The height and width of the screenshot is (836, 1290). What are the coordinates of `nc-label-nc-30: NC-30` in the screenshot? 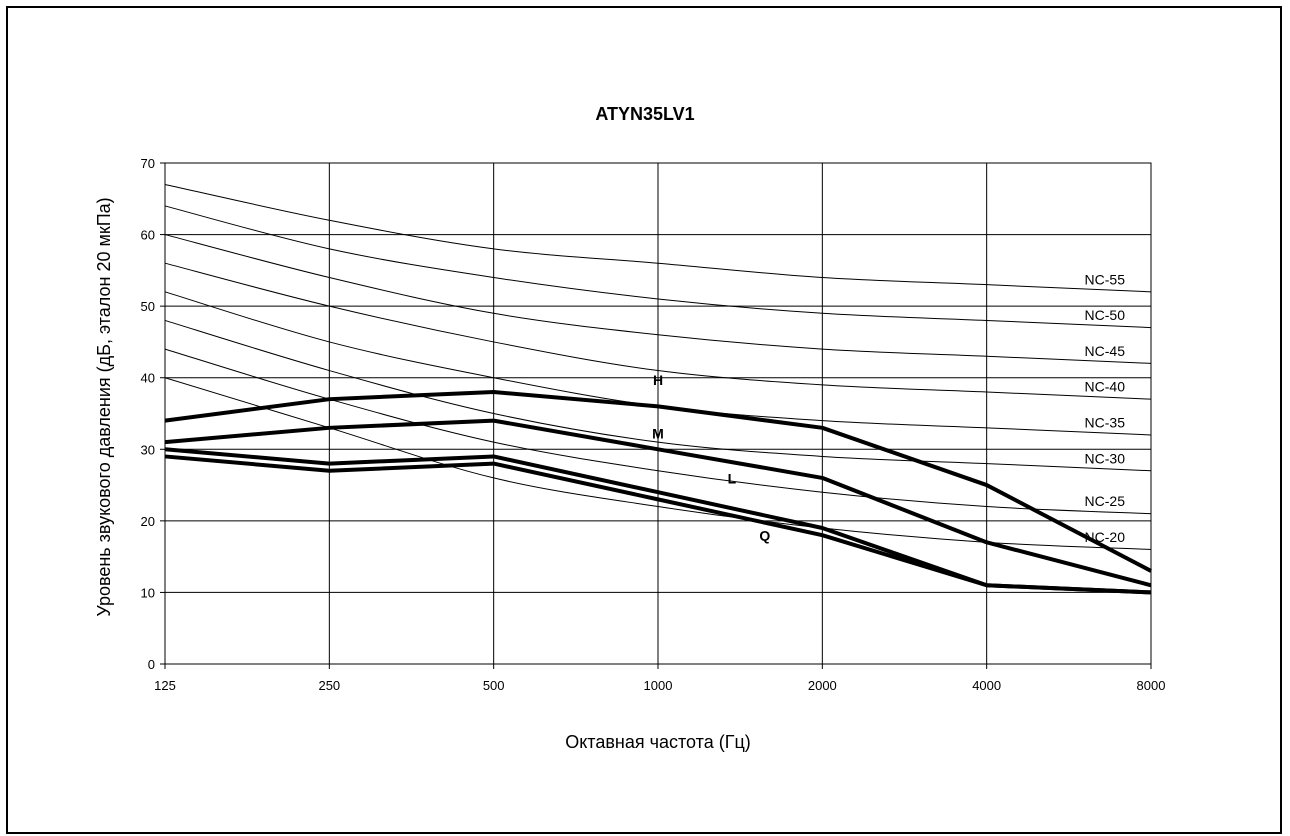 It's located at (1105, 458).